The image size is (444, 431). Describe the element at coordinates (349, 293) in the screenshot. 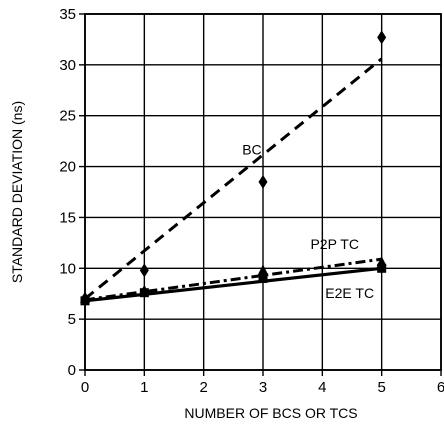

I see `series-label-e2e-tc: E2E TC` at that location.